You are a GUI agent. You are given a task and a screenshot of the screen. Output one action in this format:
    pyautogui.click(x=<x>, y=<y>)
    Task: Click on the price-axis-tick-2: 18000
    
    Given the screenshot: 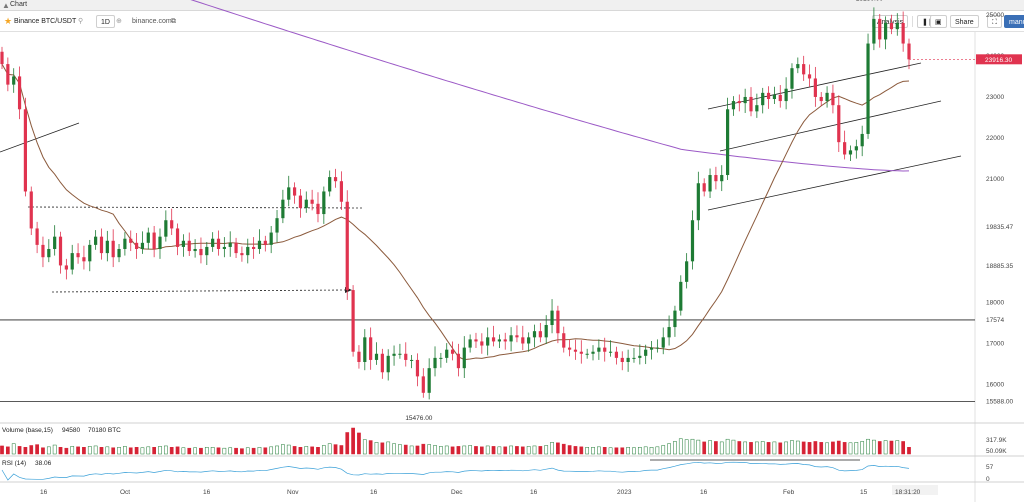 What is the action you would take?
    pyautogui.click(x=995, y=302)
    